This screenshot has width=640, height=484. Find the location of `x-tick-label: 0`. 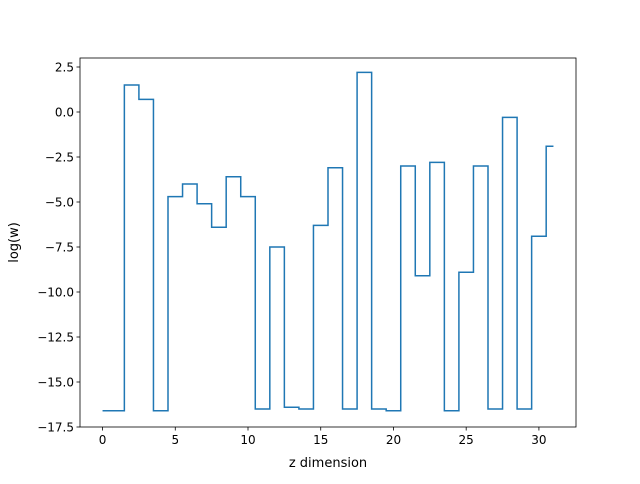

x-tick-label: 0 is located at coordinates (103, 440).